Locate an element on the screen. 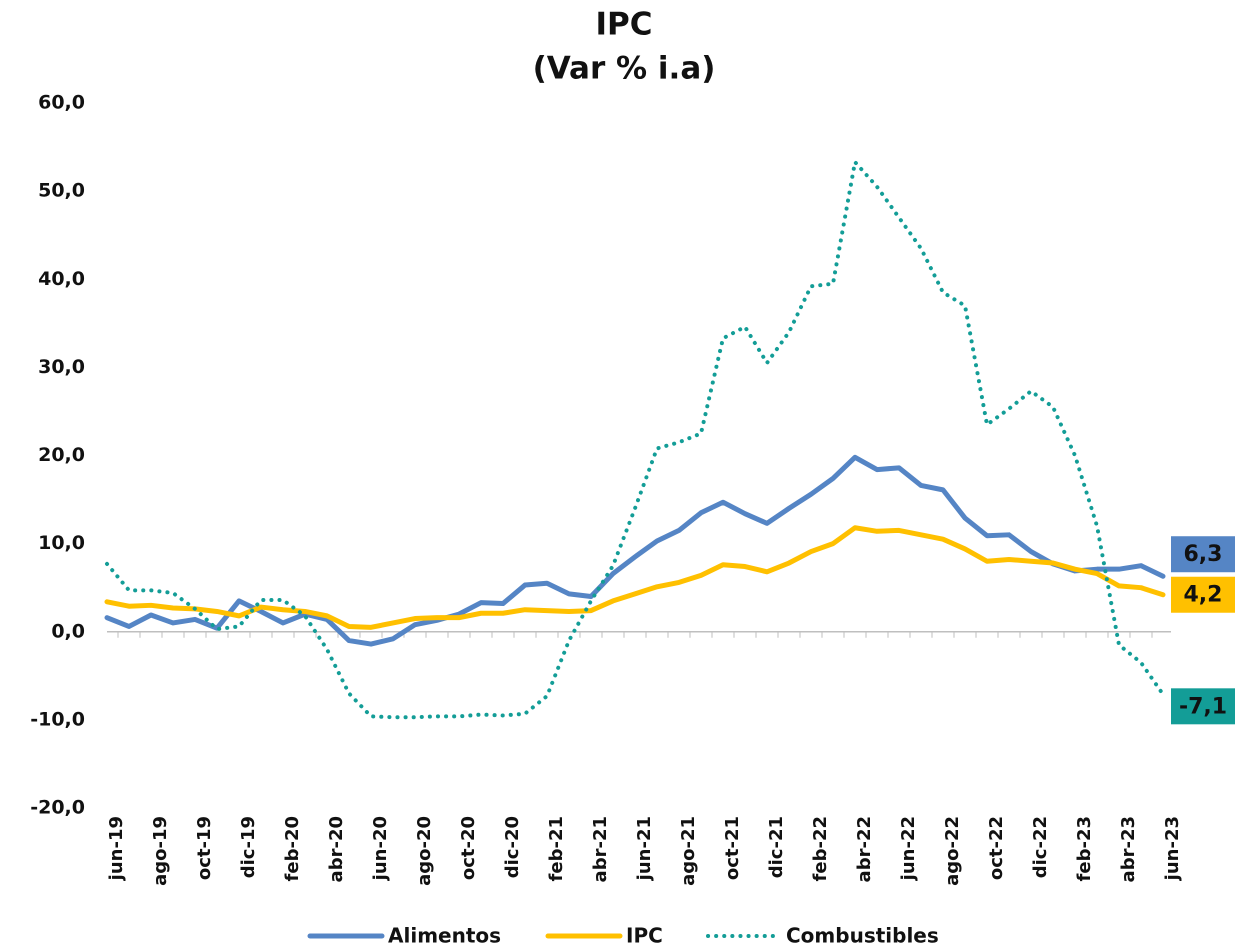  data-label: 6,3 is located at coordinates (1203, 554).